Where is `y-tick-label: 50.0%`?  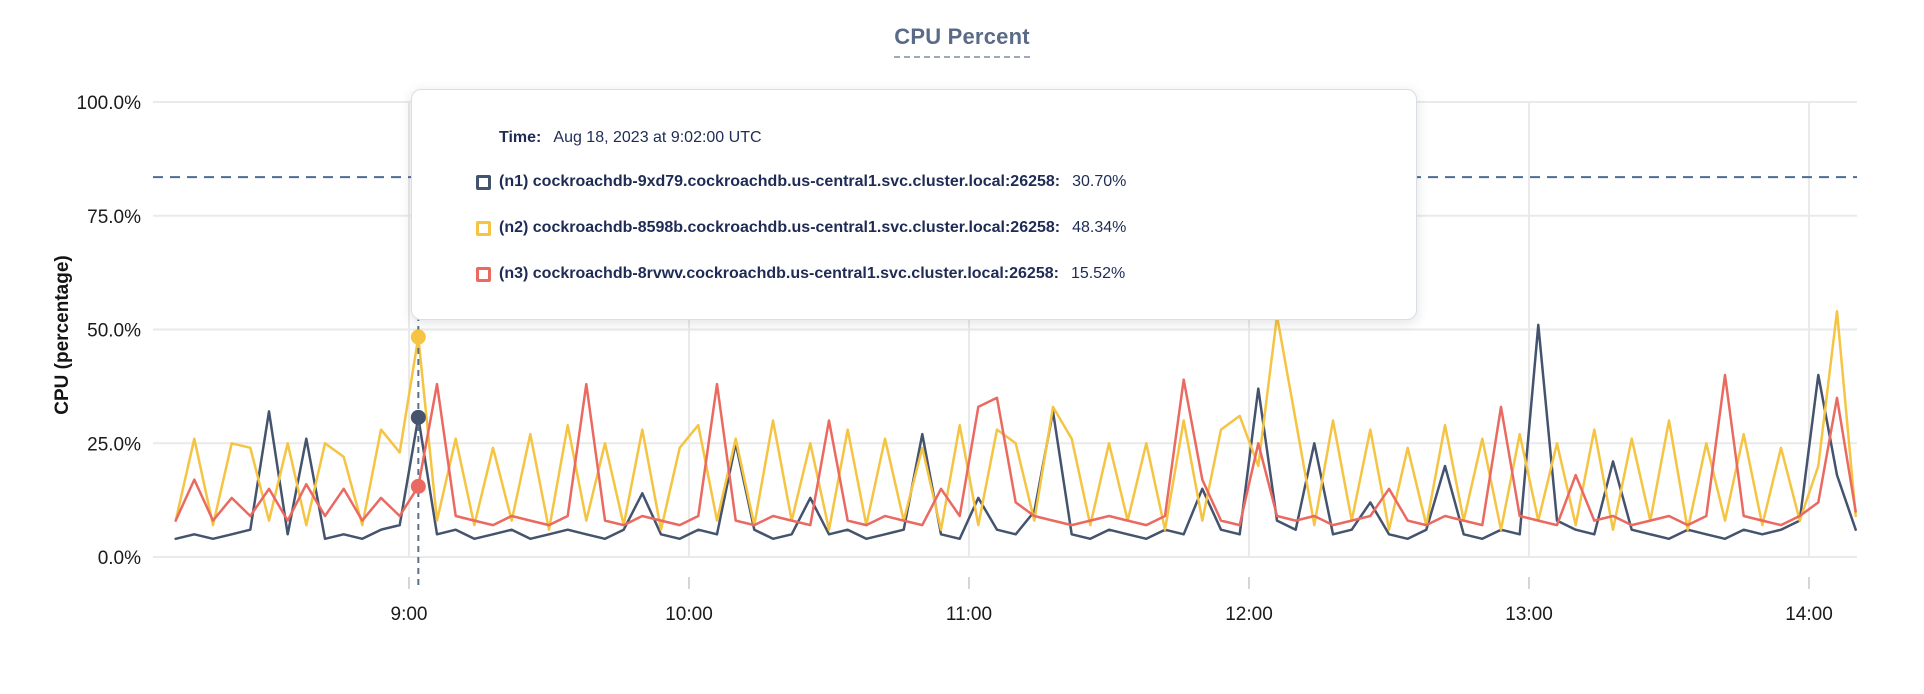
y-tick-label: 50.0% is located at coordinates (114, 331).